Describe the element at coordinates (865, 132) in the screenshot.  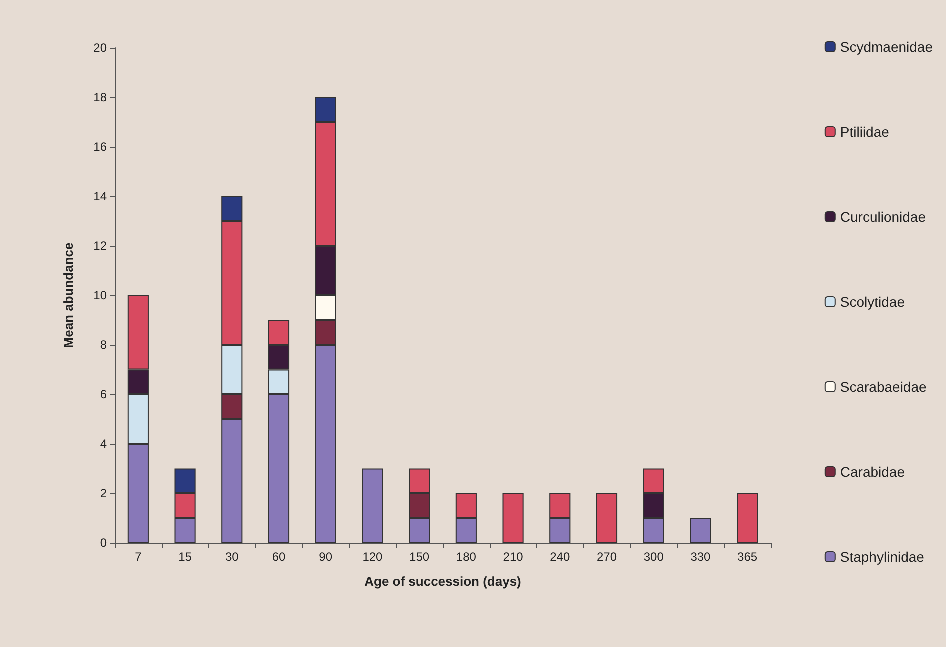
I see `legend-label: Ptiliidae` at that location.